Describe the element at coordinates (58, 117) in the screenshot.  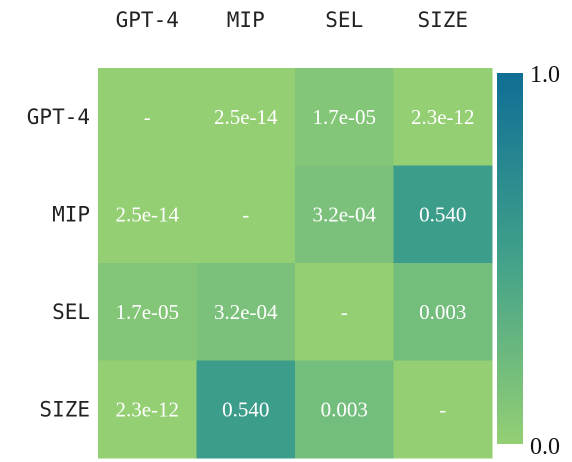
I see `row-label: GPT-4` at that location.